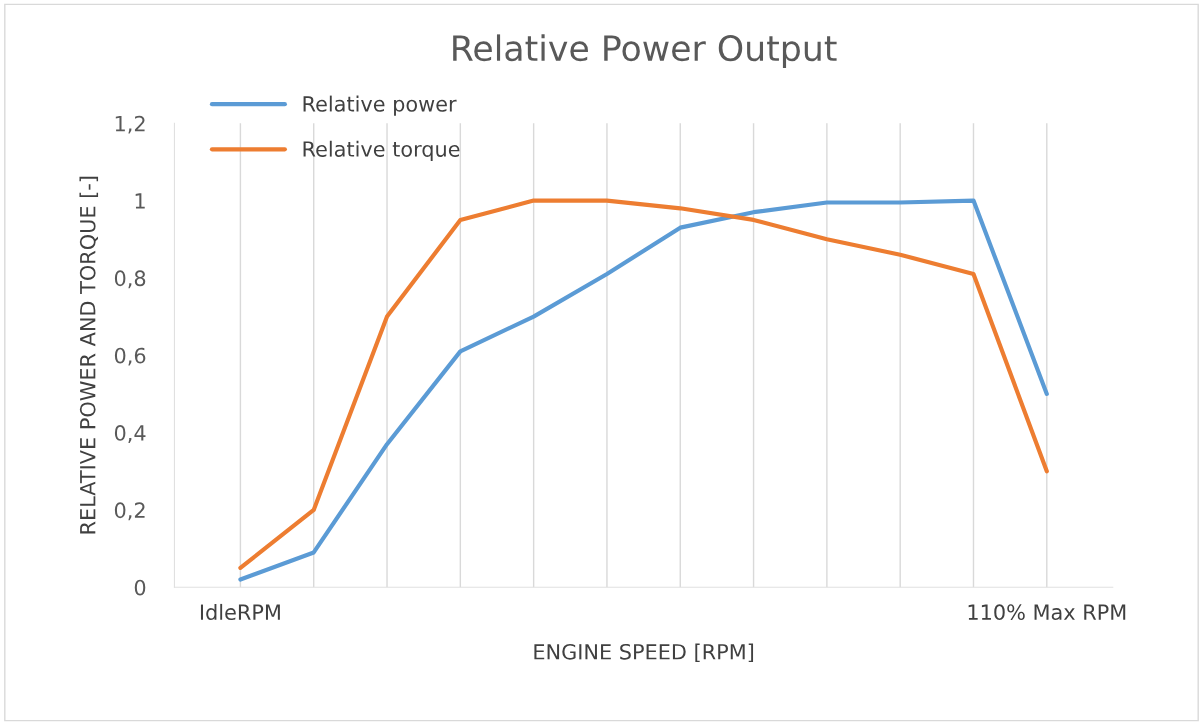 Image resolution: width=1203 pixels, height=725 pixels. I want to click on x-axis-title: ENGINE SPEED [RPM], so click(644, 653).